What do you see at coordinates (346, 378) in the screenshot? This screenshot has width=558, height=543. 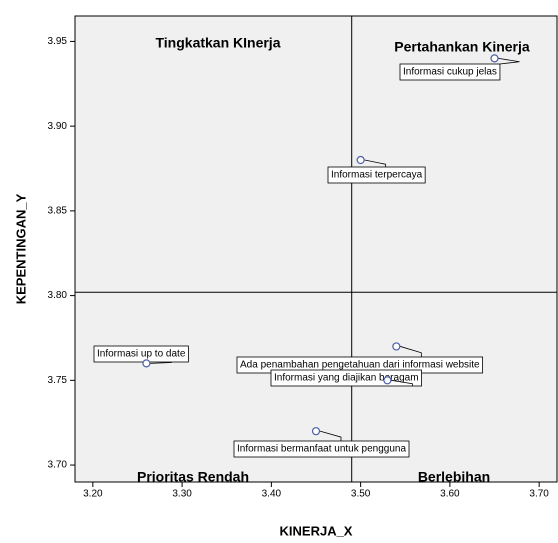 I see `point-label: Informasi yang diajikan beragam` at bounding box center [346, 378].